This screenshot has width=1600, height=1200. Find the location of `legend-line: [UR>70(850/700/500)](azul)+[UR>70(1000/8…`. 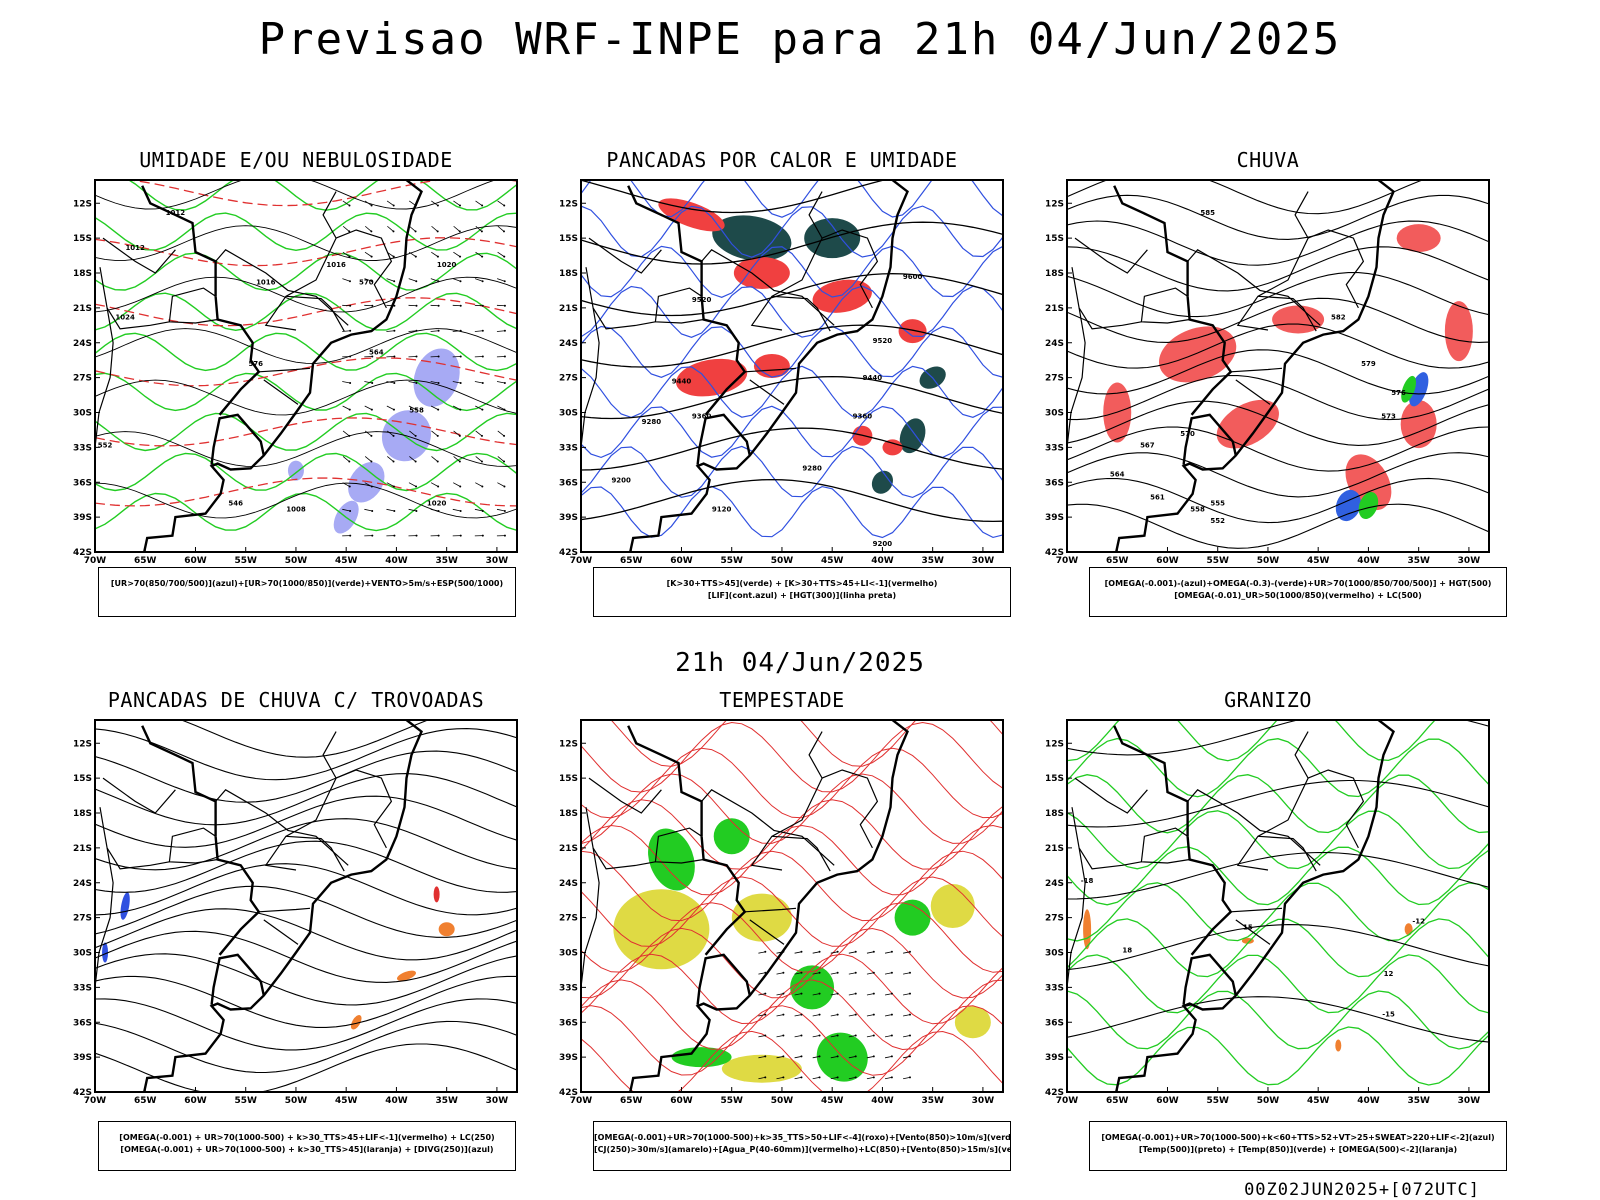

legend-line: [UR>70(850/700/500)](azul)+[UR>70(1000/8… is located at coordinates (307, 583).